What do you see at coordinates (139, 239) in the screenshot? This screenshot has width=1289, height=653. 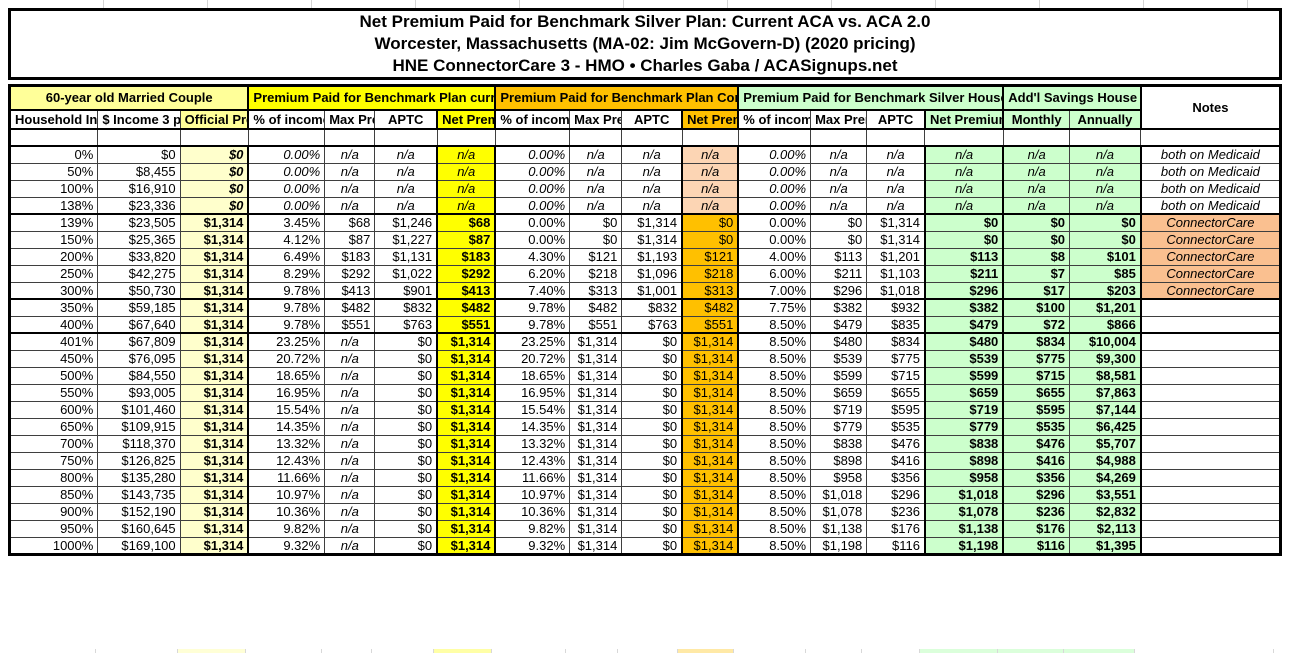 I see `data-cell: $25,365` at bounding box center [139, 239].